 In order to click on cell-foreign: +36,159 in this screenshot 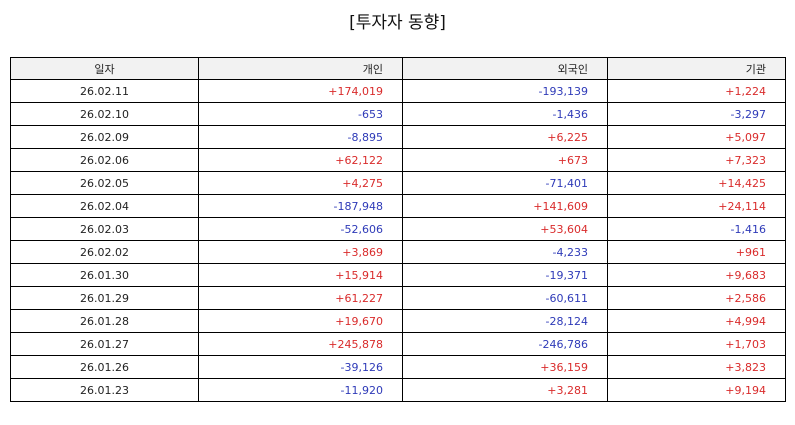, I will do `click(505, 367)`.